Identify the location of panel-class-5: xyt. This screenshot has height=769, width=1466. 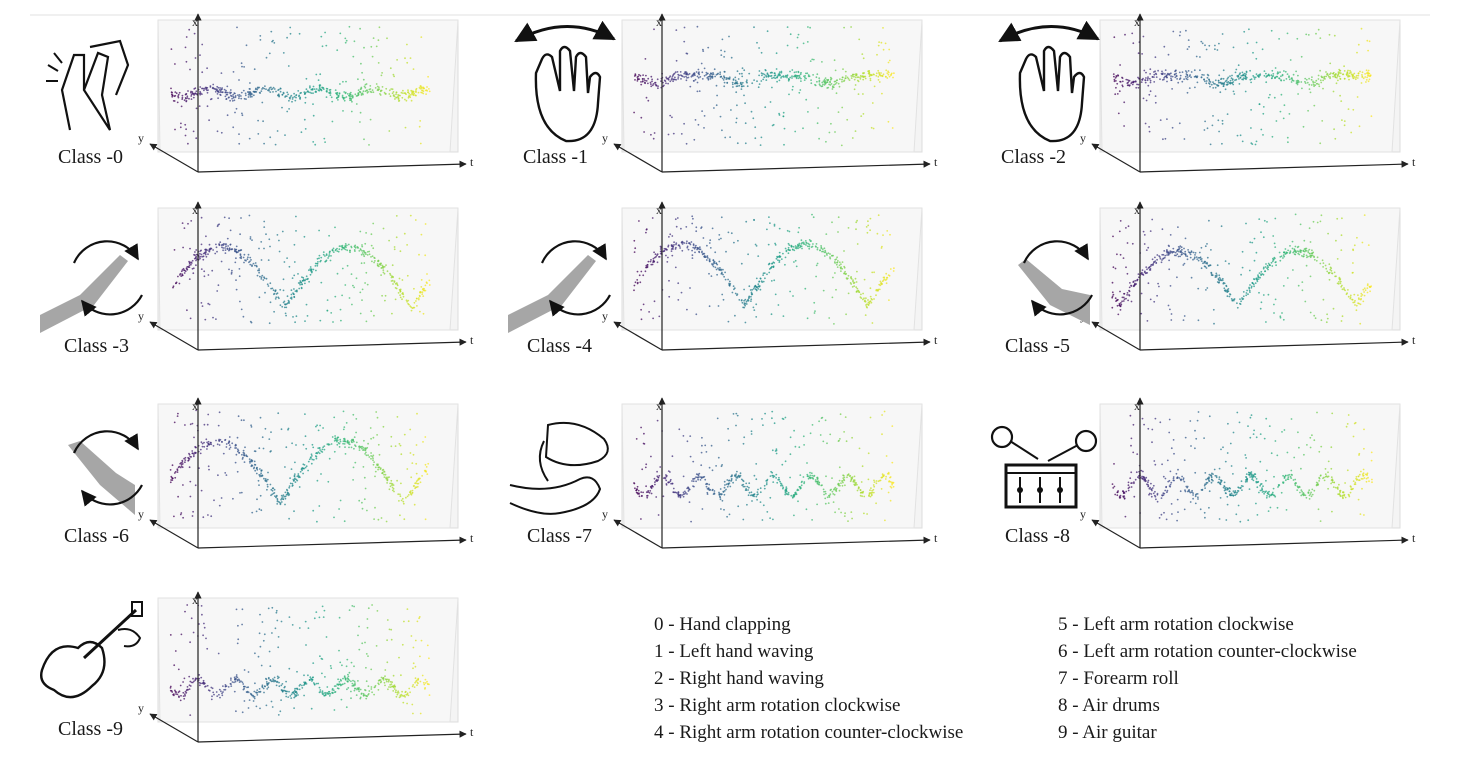
(1217, 276).